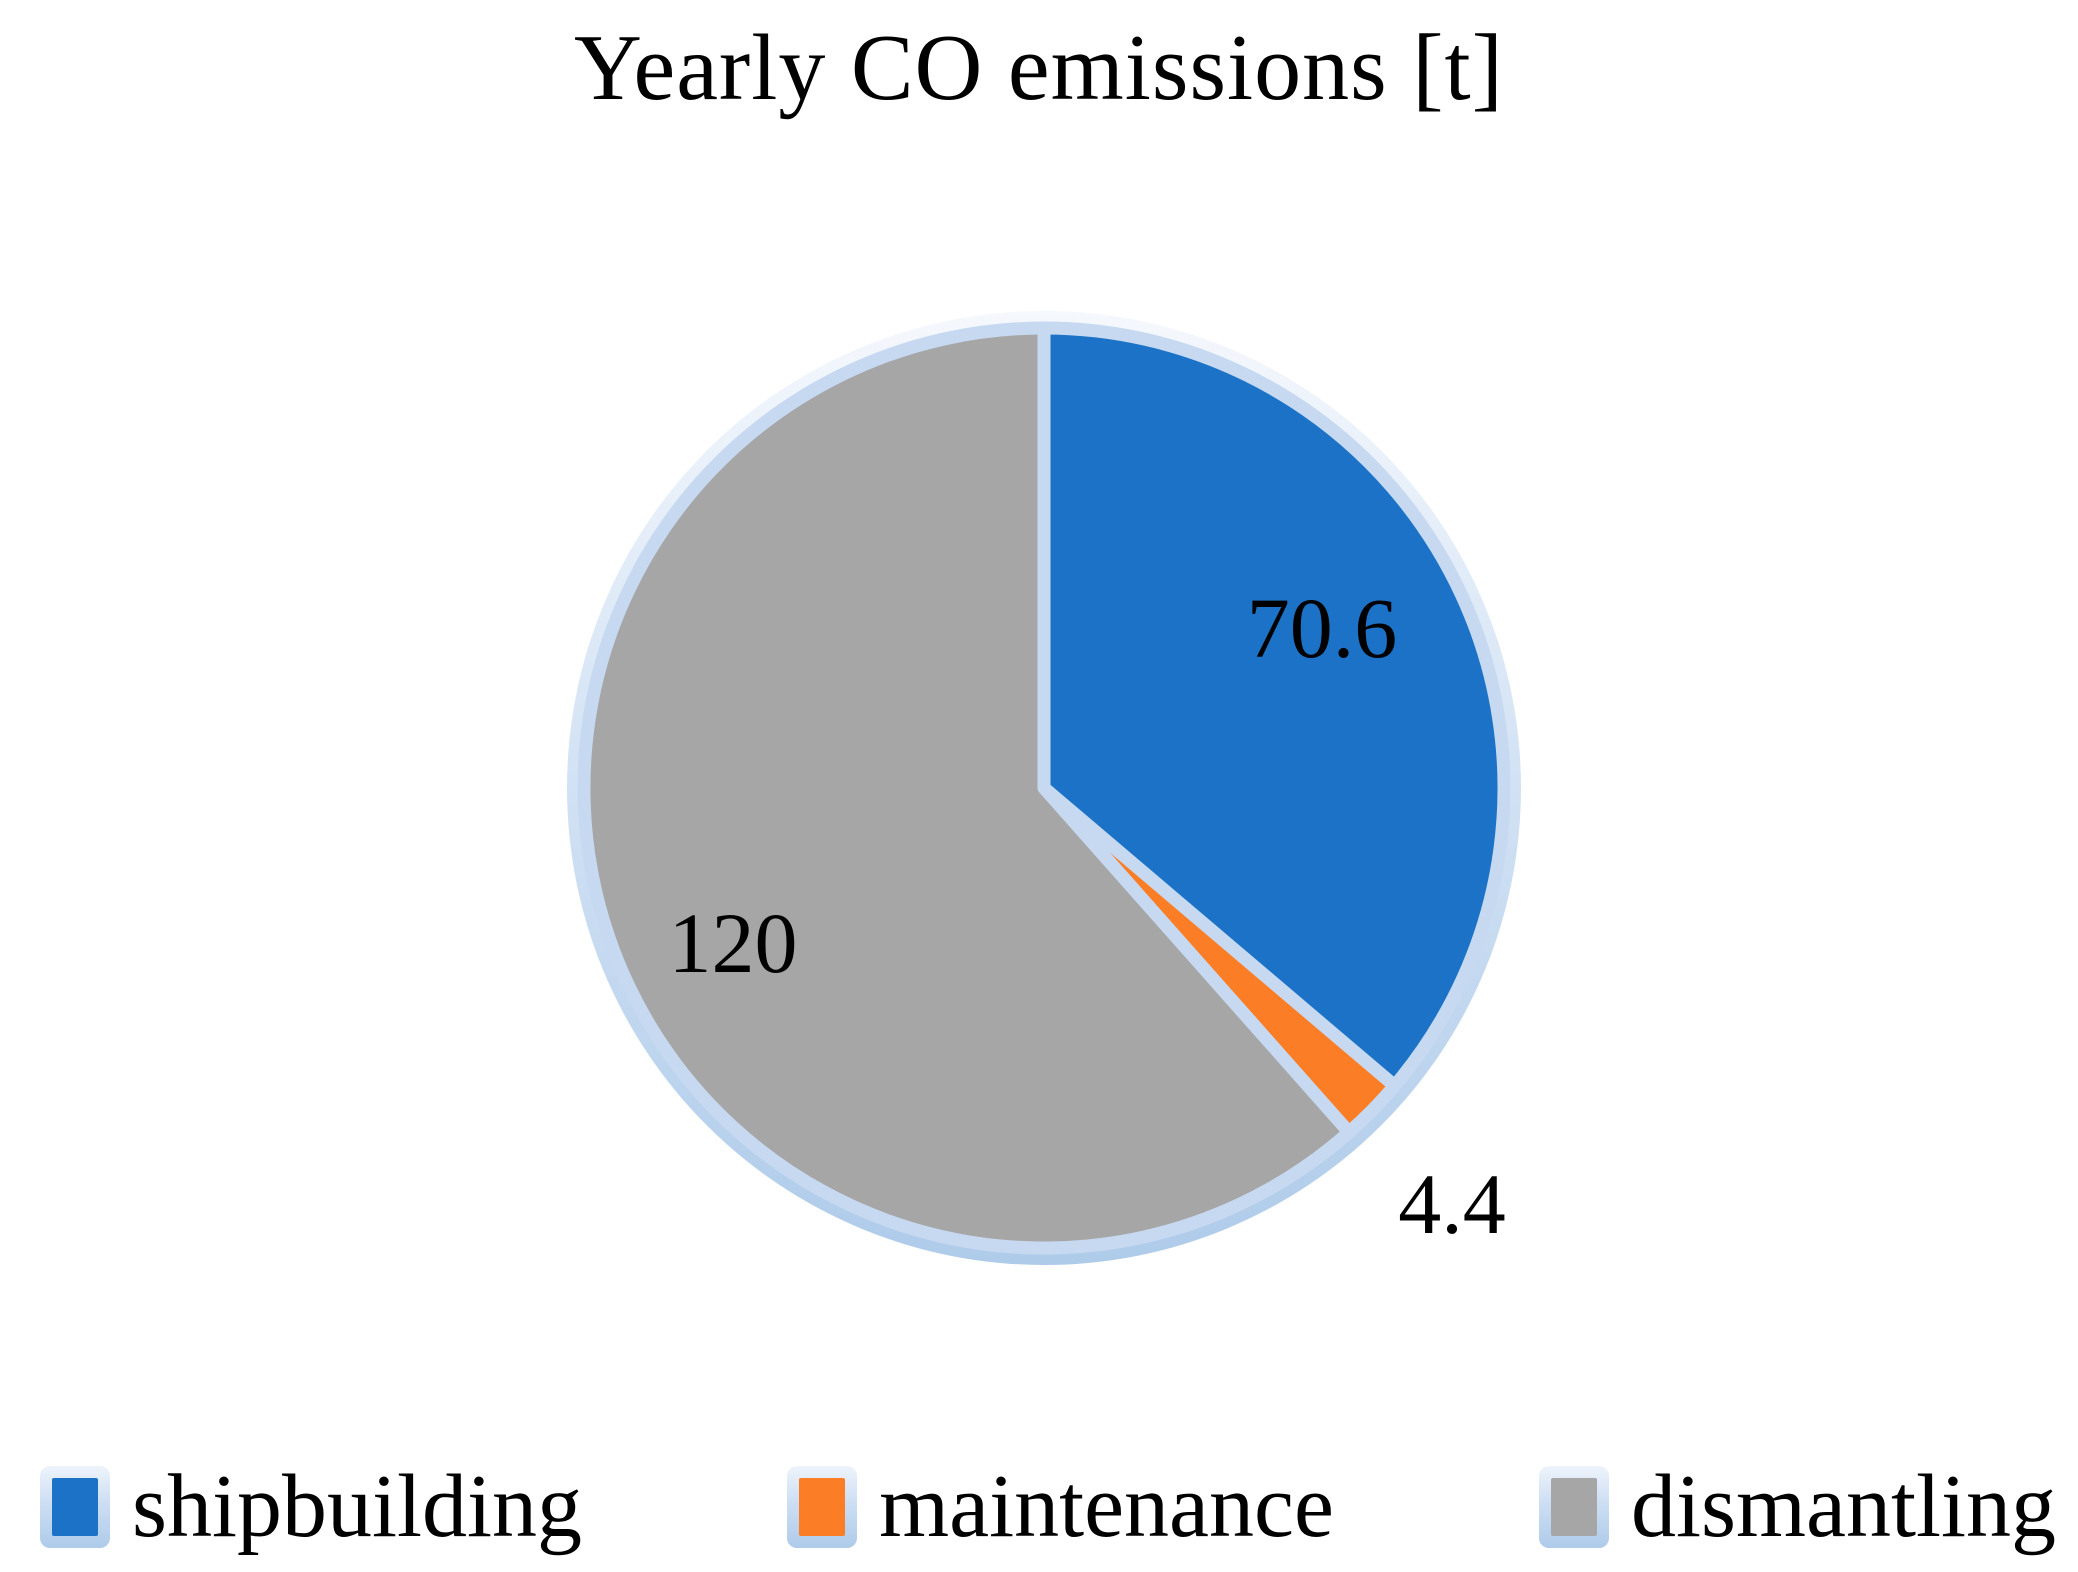  Describe the element at coordinates (1106, 1506) in the screenshot. I see `legend-label-maintenance: maintenance` at that location.